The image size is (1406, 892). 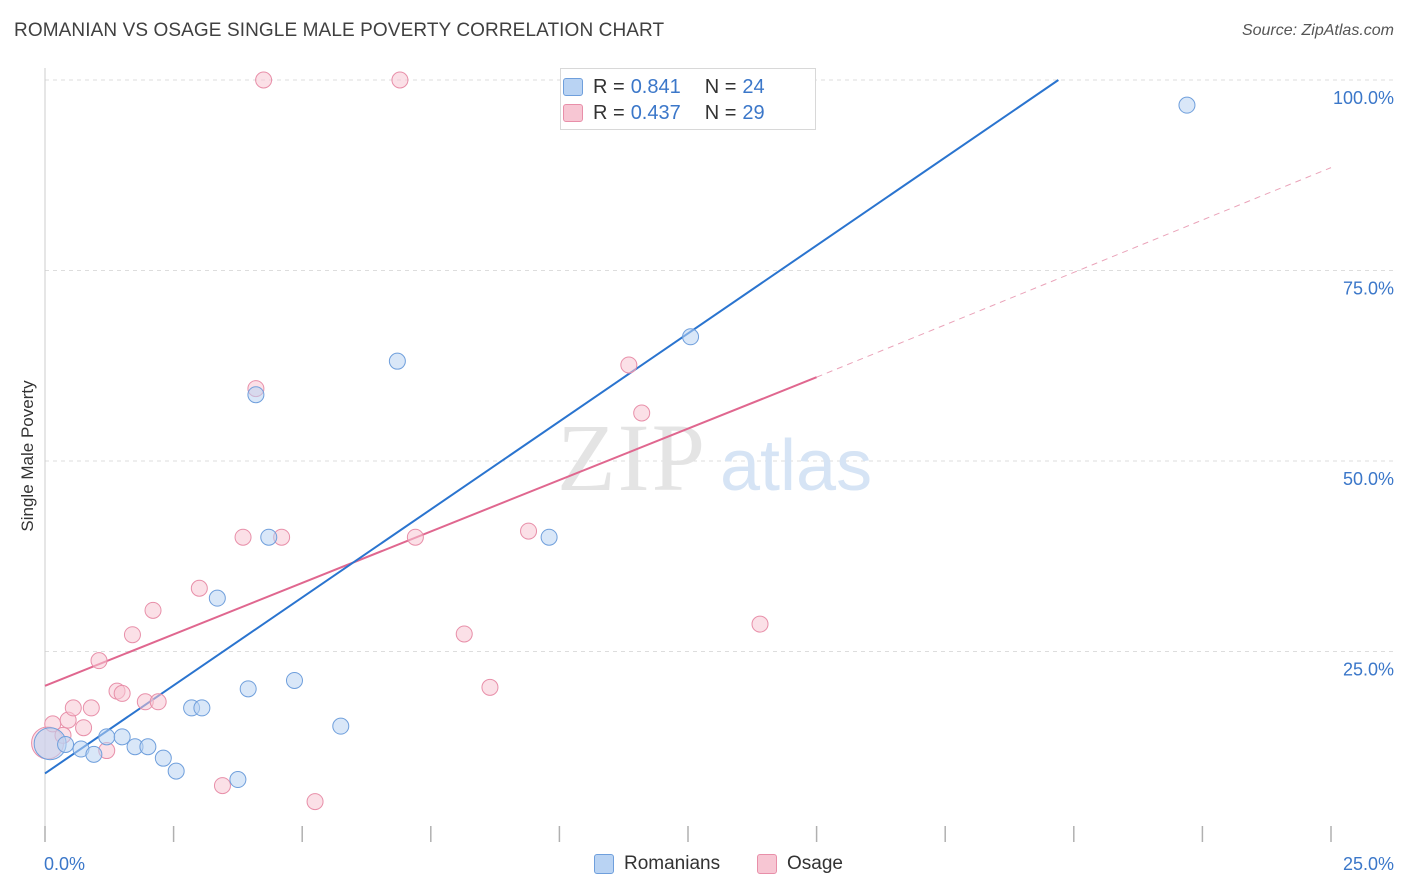 I want to click on bottom-legend-romanians: Romanians, so click(x=657, y=864).